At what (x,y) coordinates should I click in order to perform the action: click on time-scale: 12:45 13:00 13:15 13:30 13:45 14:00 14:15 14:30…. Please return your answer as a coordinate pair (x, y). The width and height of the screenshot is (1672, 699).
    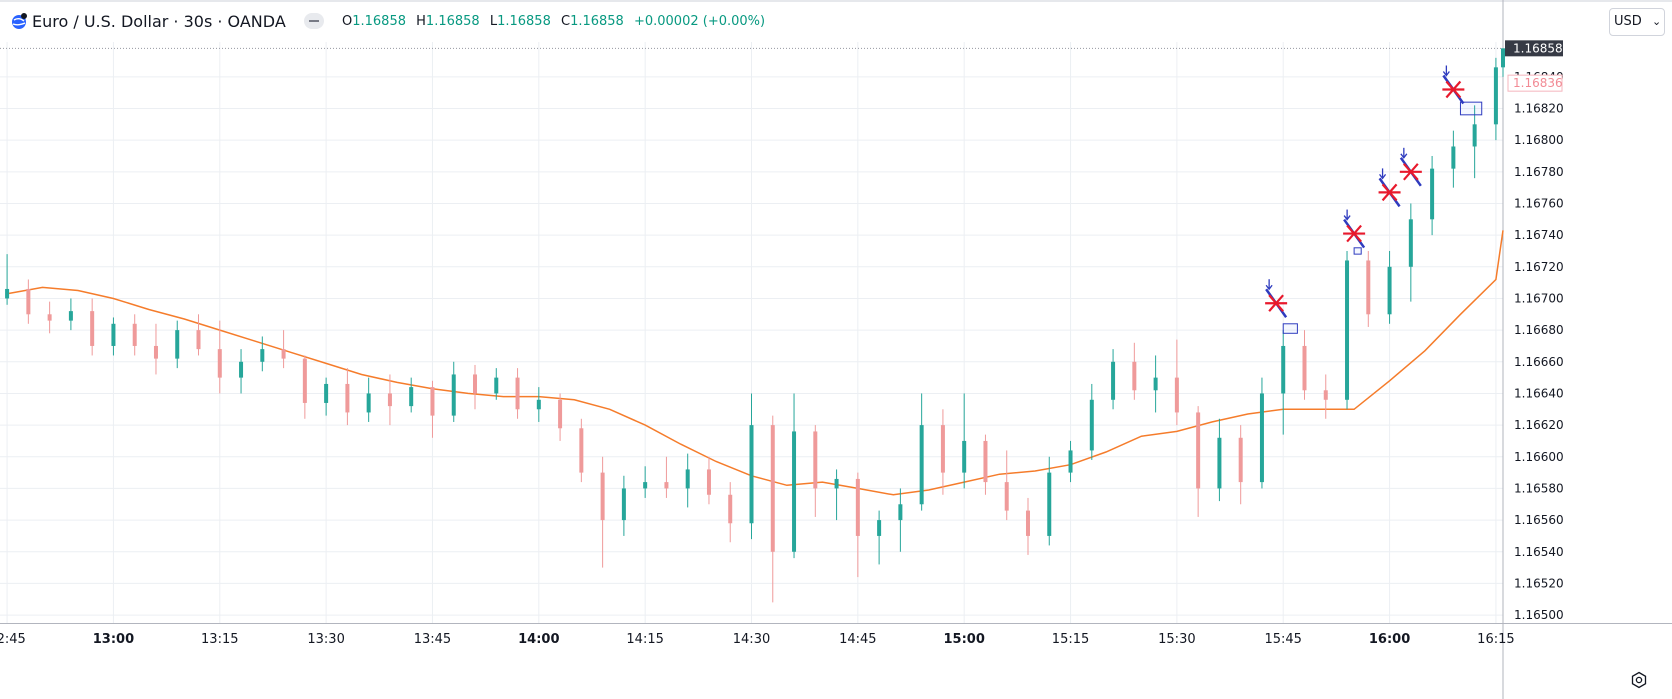
    Looking at the image, I should click on (757, 639).